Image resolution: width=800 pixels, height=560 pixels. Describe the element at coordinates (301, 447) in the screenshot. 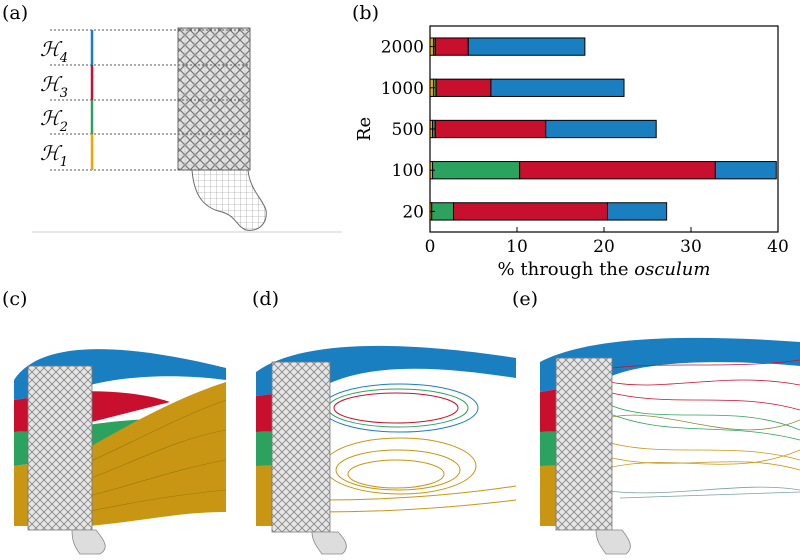

I see `sponge-mesh-d` at that location.